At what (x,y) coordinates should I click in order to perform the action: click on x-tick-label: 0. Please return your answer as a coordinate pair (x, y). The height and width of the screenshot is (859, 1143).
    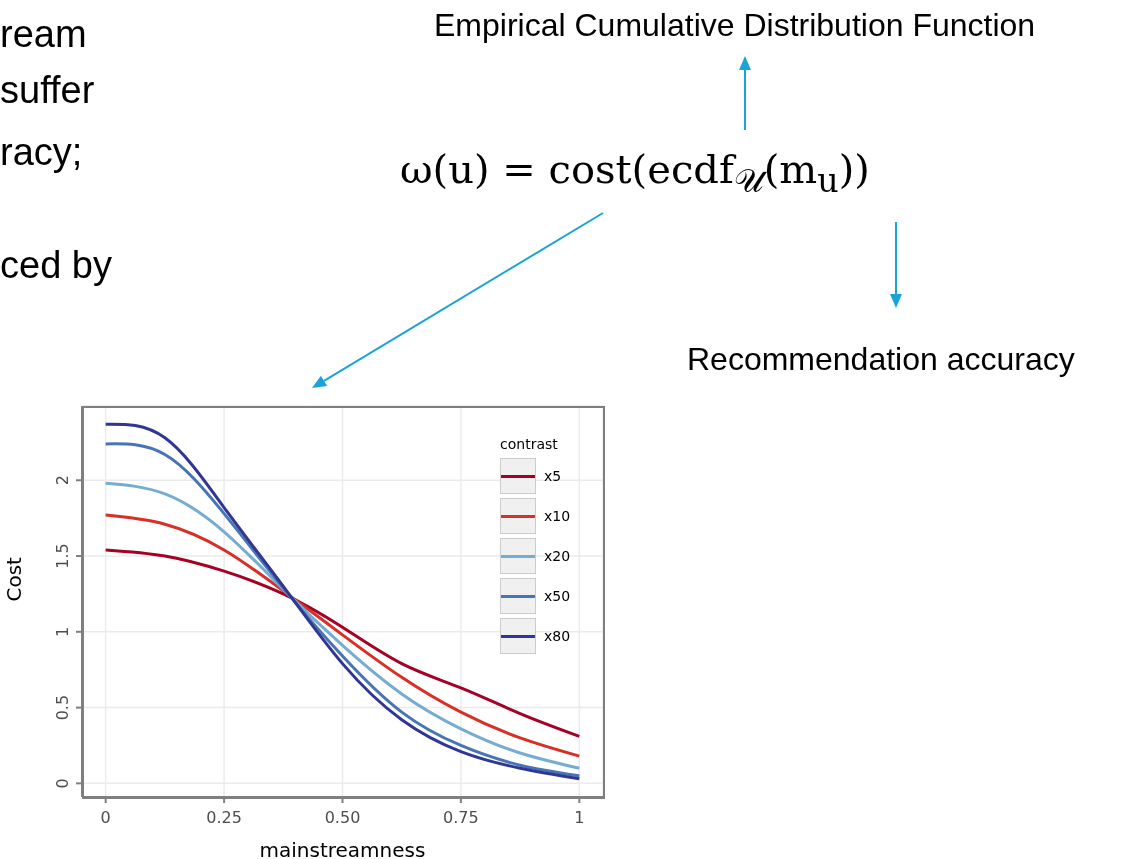
    Looking at the image, I should click on (105, 817).